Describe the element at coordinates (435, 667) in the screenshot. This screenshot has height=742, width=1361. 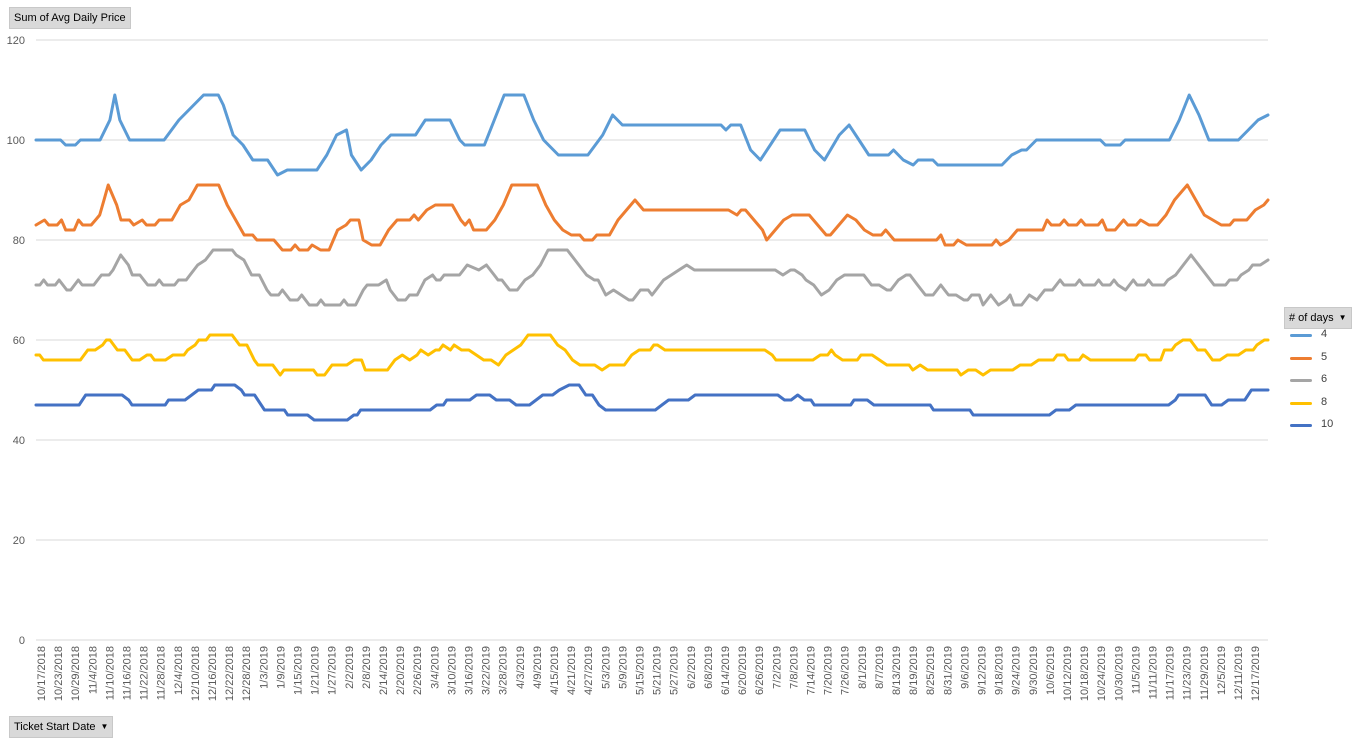
I see `x-tick-label: 3/4/2019` at that location.